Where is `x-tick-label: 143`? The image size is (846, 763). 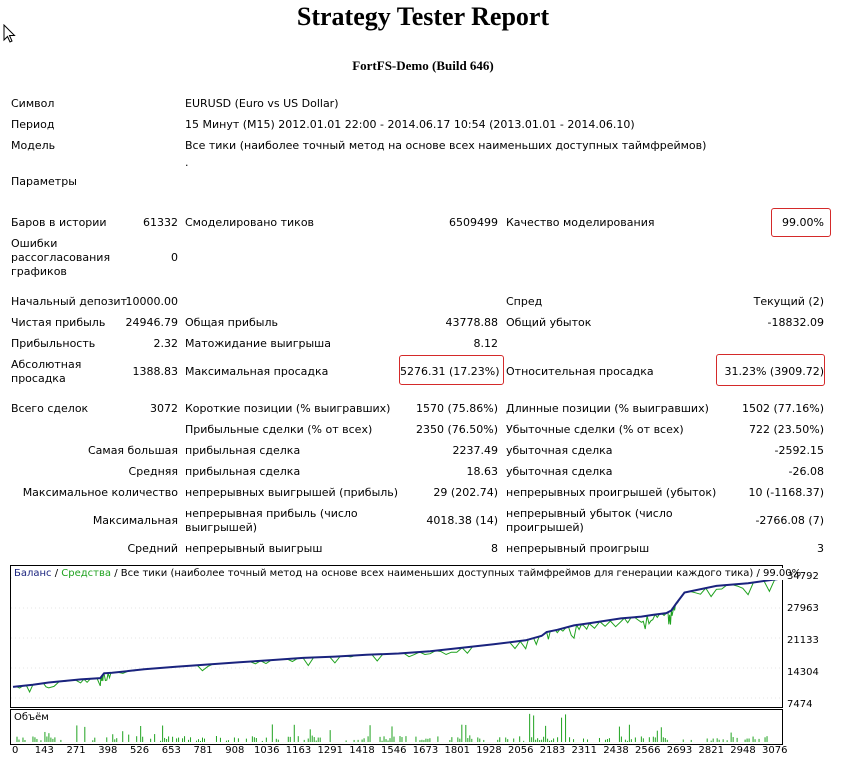 x-tick-label: 143 is located at coordinates (44, 750).